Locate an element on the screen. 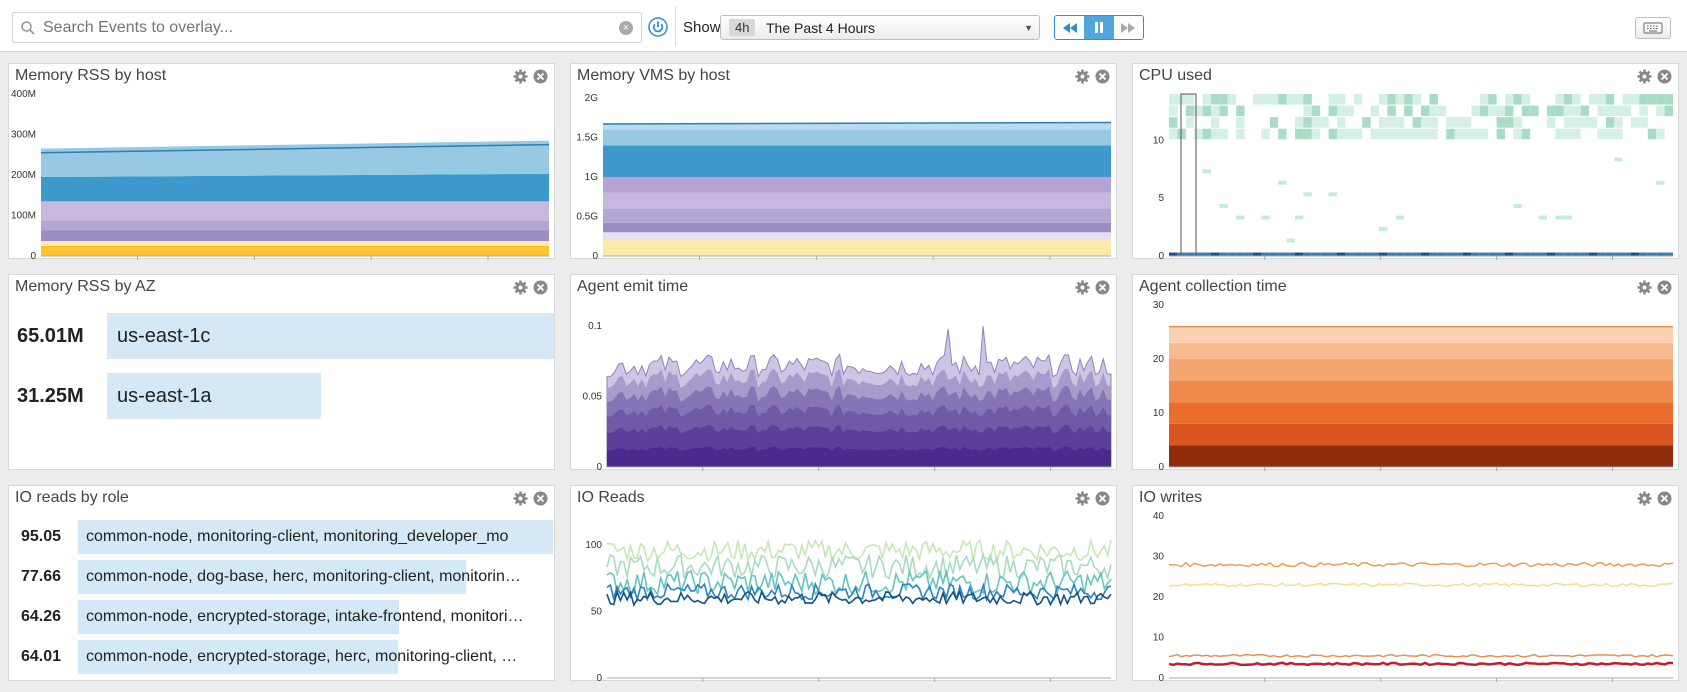 This screenshot has width=1687, height=692. pause-button is located at coordinates (1099, 27).